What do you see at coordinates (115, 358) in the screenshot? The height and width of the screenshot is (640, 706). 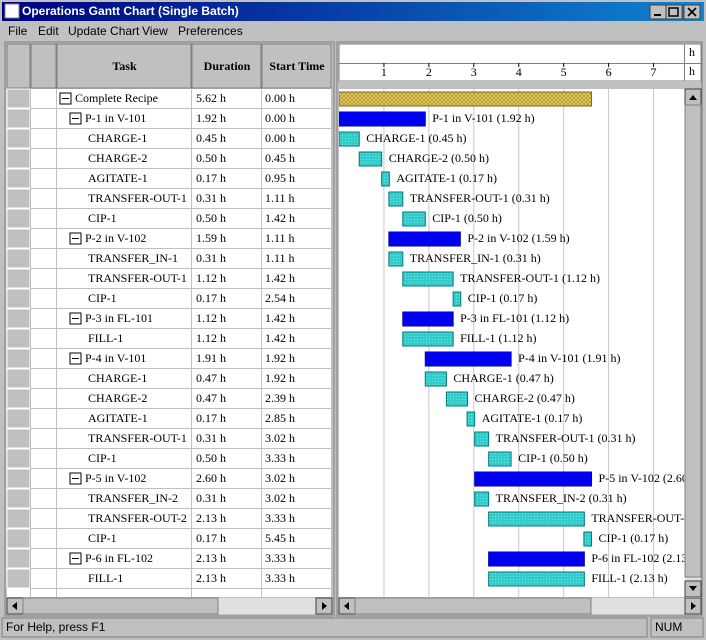 I see `task-name: P-4 in V-101` at bounding box center [115, 358].